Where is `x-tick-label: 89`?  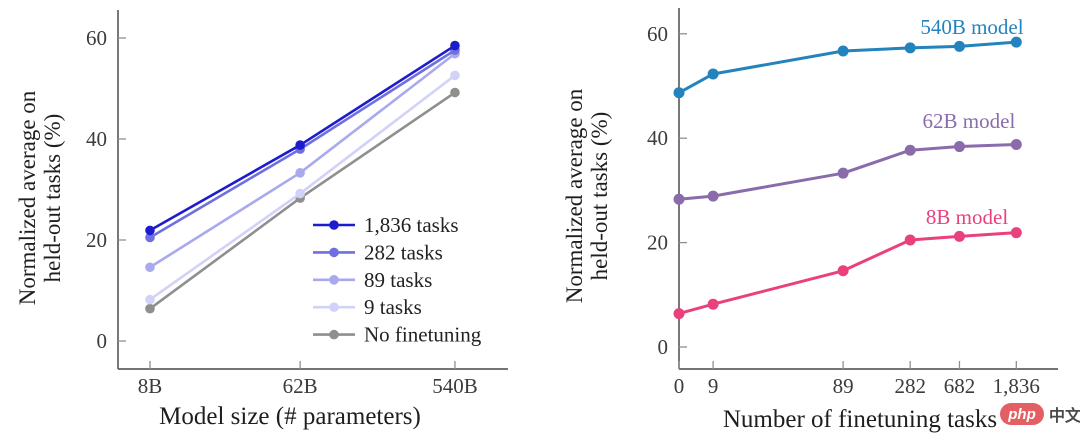
x-tick-label: 89 is located at coordinates (843, 386).